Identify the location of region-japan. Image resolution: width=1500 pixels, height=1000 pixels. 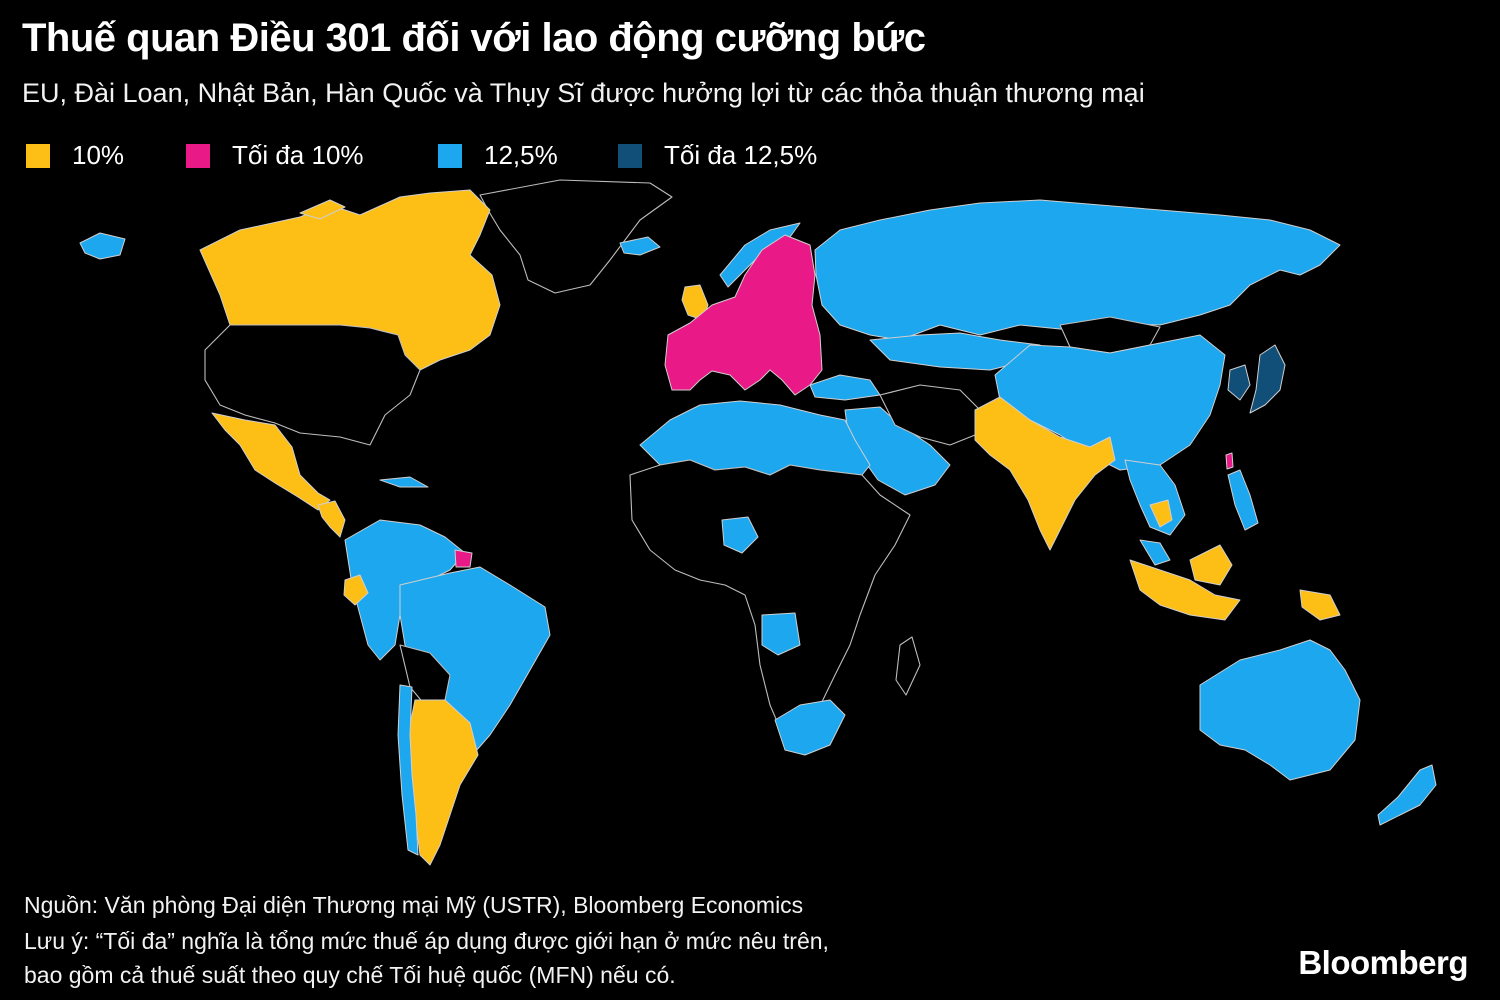
(1267, 379).